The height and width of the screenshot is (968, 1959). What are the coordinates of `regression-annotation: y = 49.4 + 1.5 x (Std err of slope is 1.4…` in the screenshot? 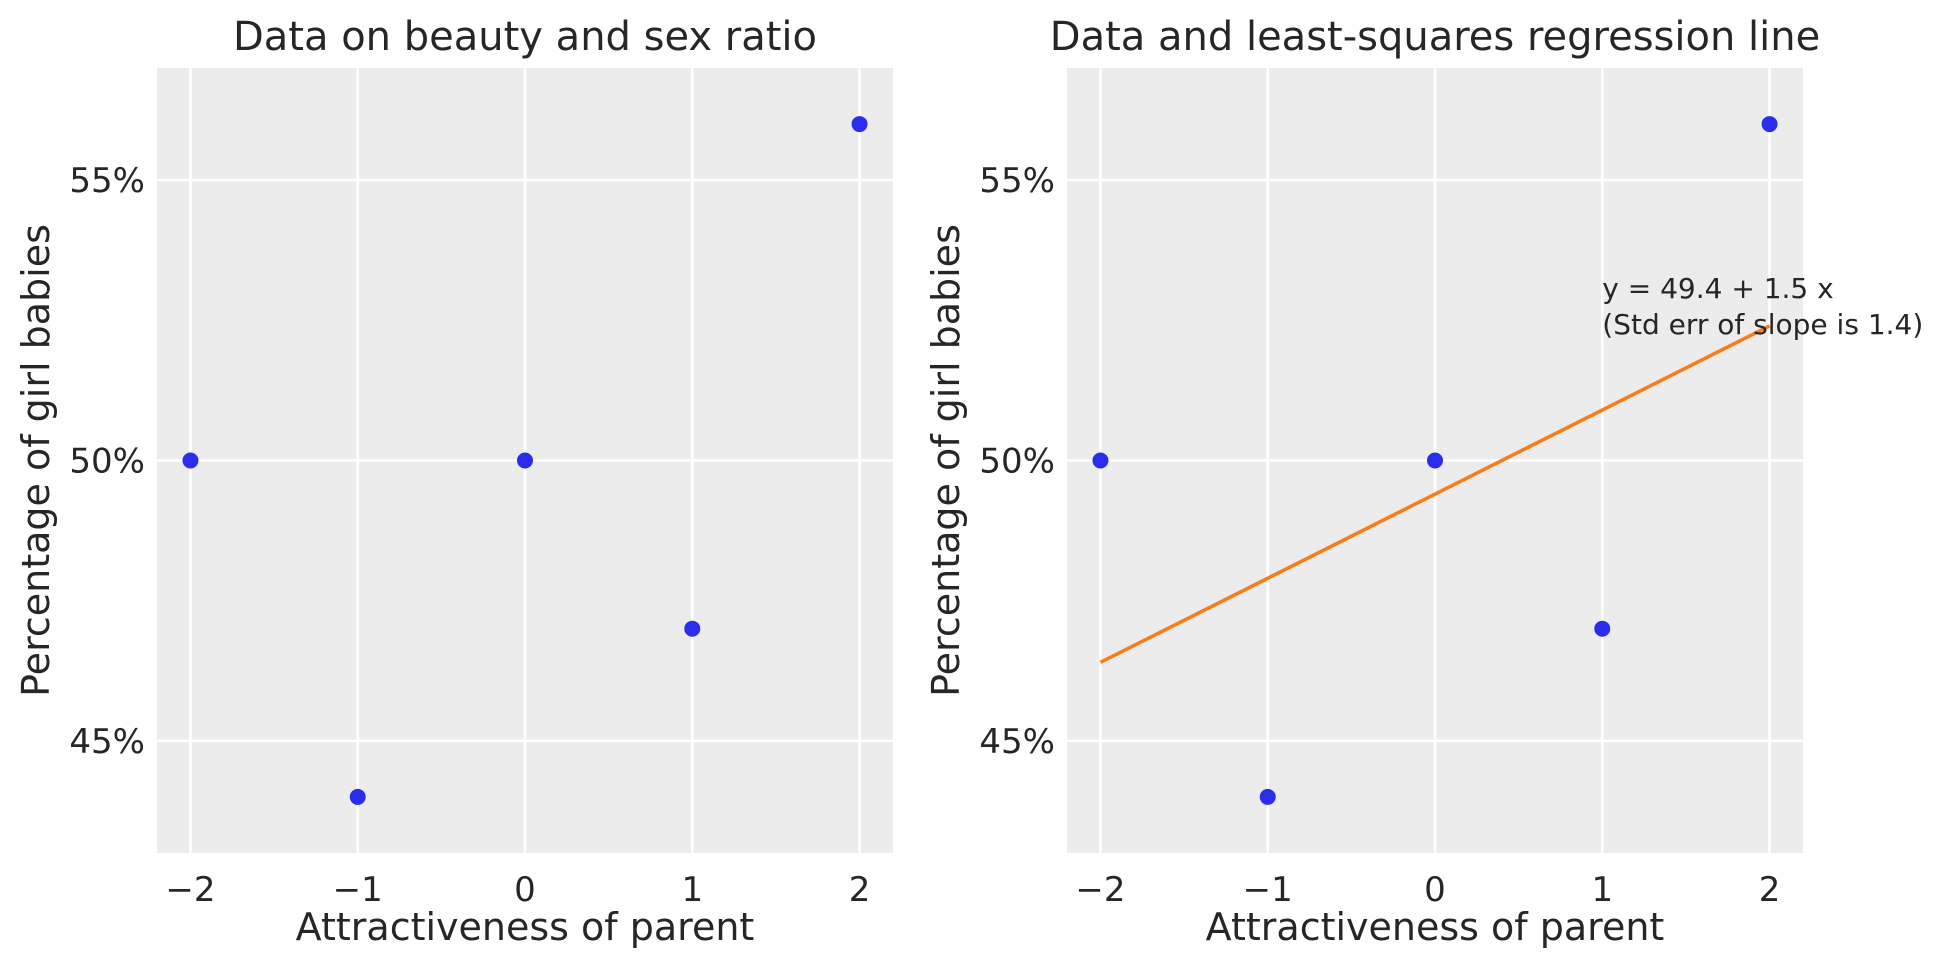 It's located at (1762, 306).